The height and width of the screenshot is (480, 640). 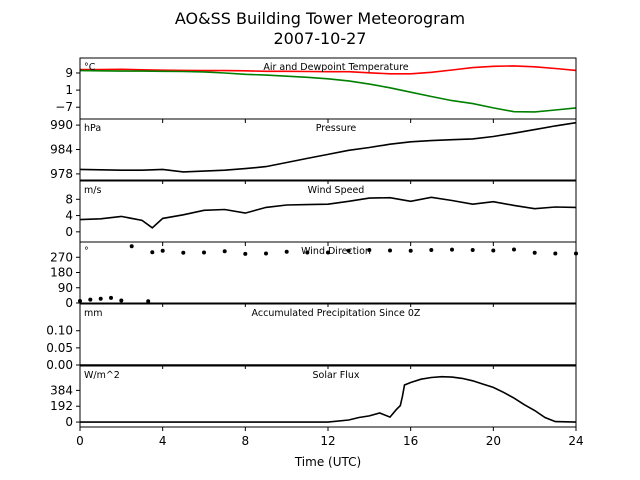 I want to click on panel-1: 9 1 −7 °C Air and Dewpoint Temperature, so click(x=316, y=90).